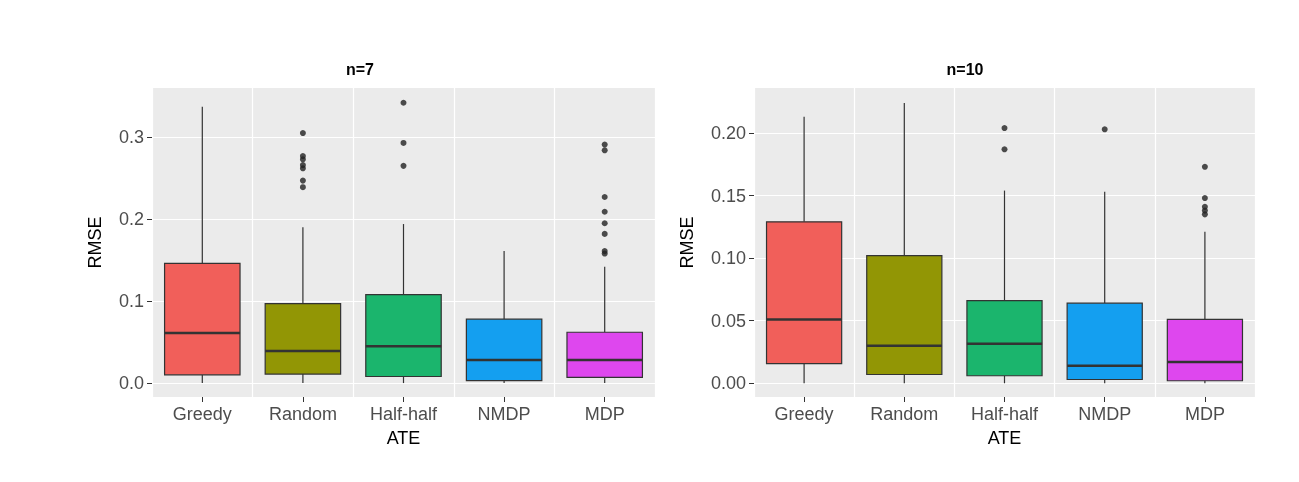 Image resolution: width=1299 pixels, height=482 pixels. What do you see at coordinates (728, 258) in the screenshot?
I see `y-tick-label: 0.10` at bounding box center [728, 258].